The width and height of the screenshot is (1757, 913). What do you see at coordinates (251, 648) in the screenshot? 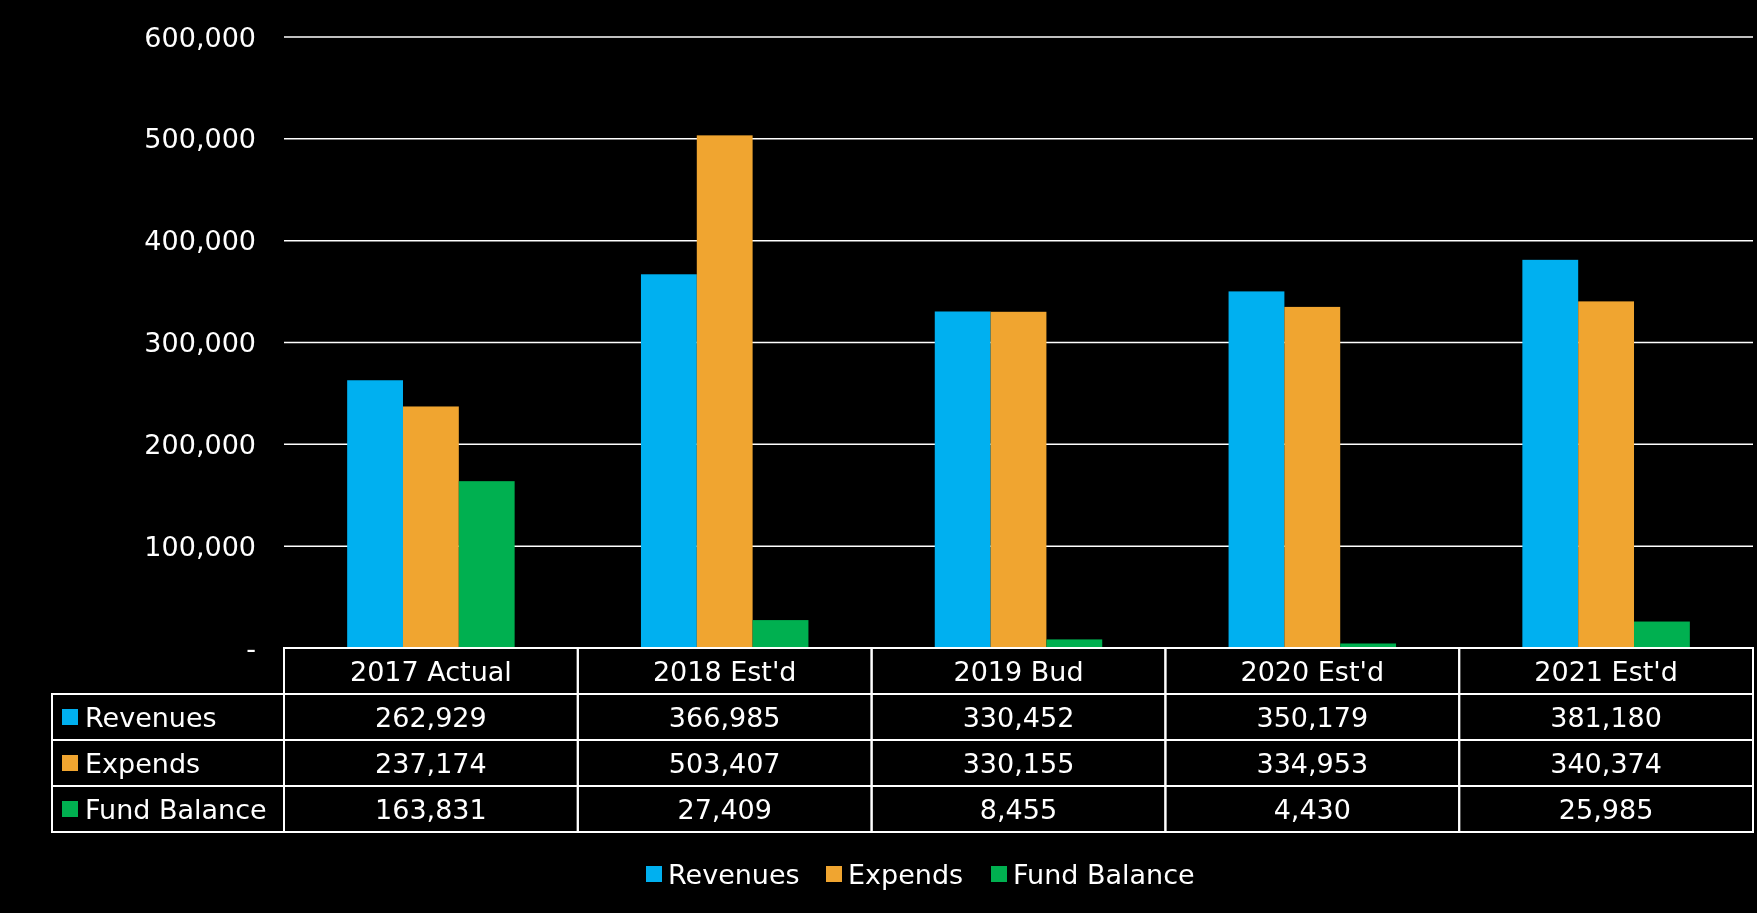
I see `y-tick-label: -` at bounding box center [251, 648].